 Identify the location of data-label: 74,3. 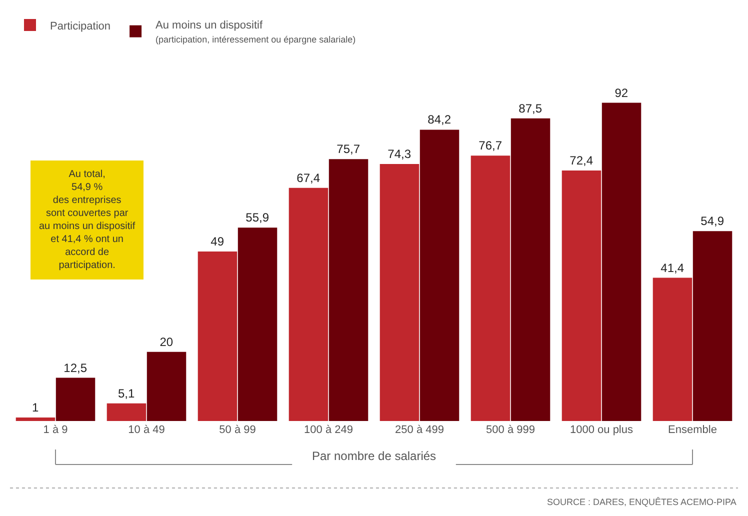
(400, 153).